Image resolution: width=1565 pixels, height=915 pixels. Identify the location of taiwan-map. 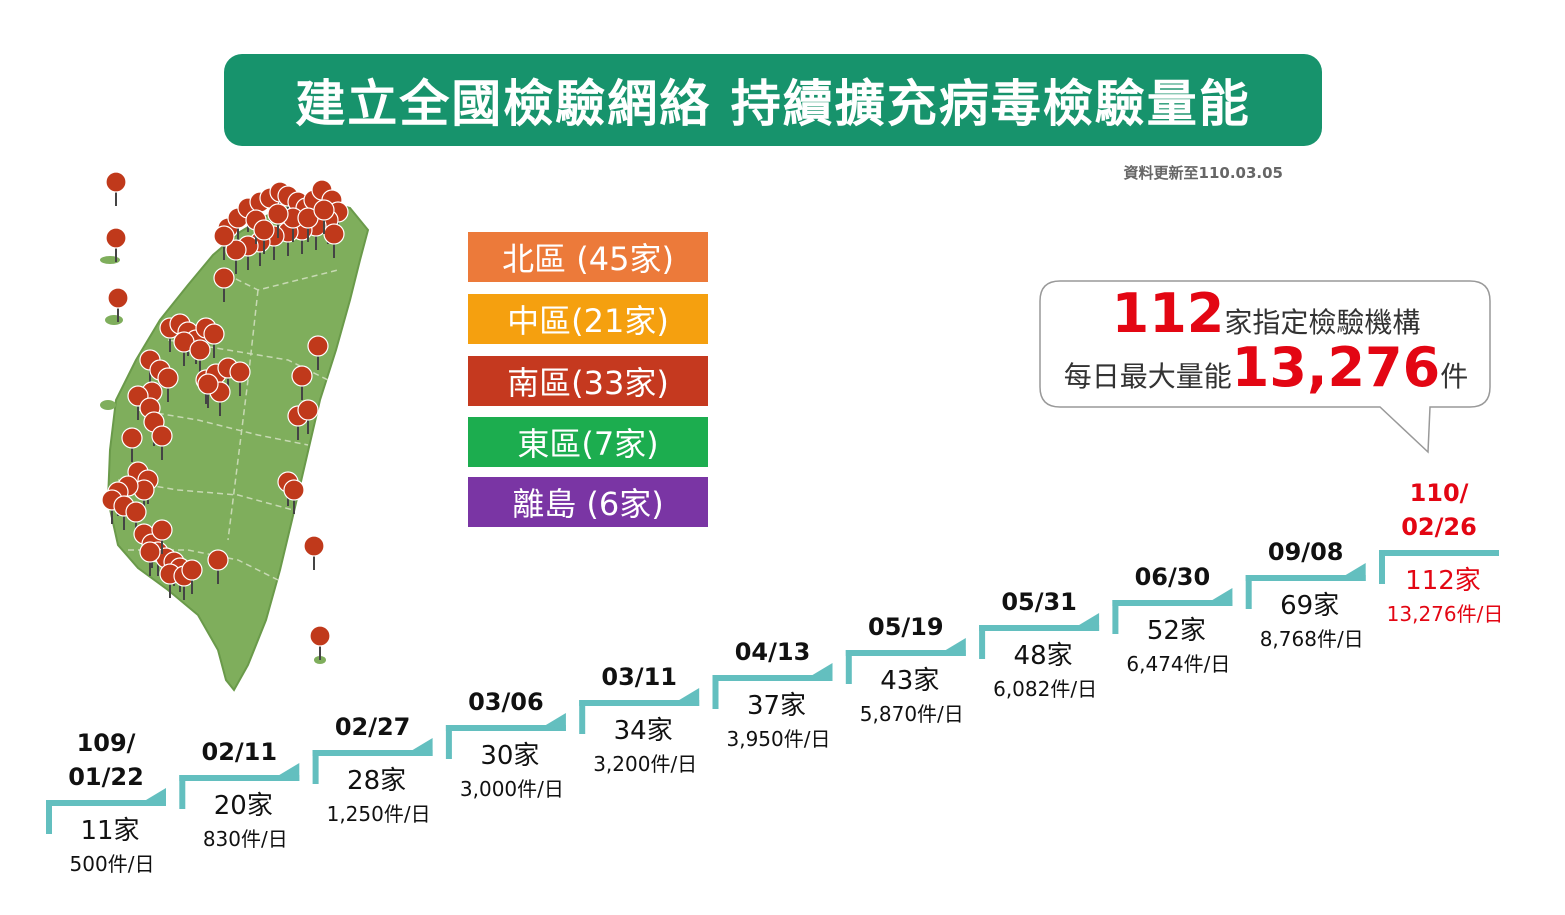
(238, 430).